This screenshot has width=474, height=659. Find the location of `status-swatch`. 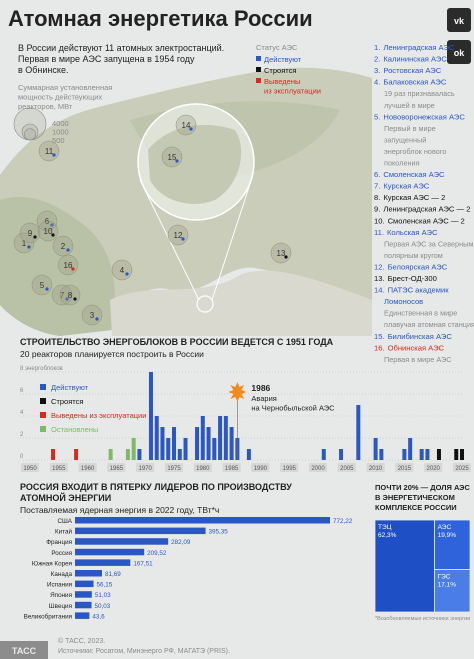

status-swatch is located at coordinates (258, 58).